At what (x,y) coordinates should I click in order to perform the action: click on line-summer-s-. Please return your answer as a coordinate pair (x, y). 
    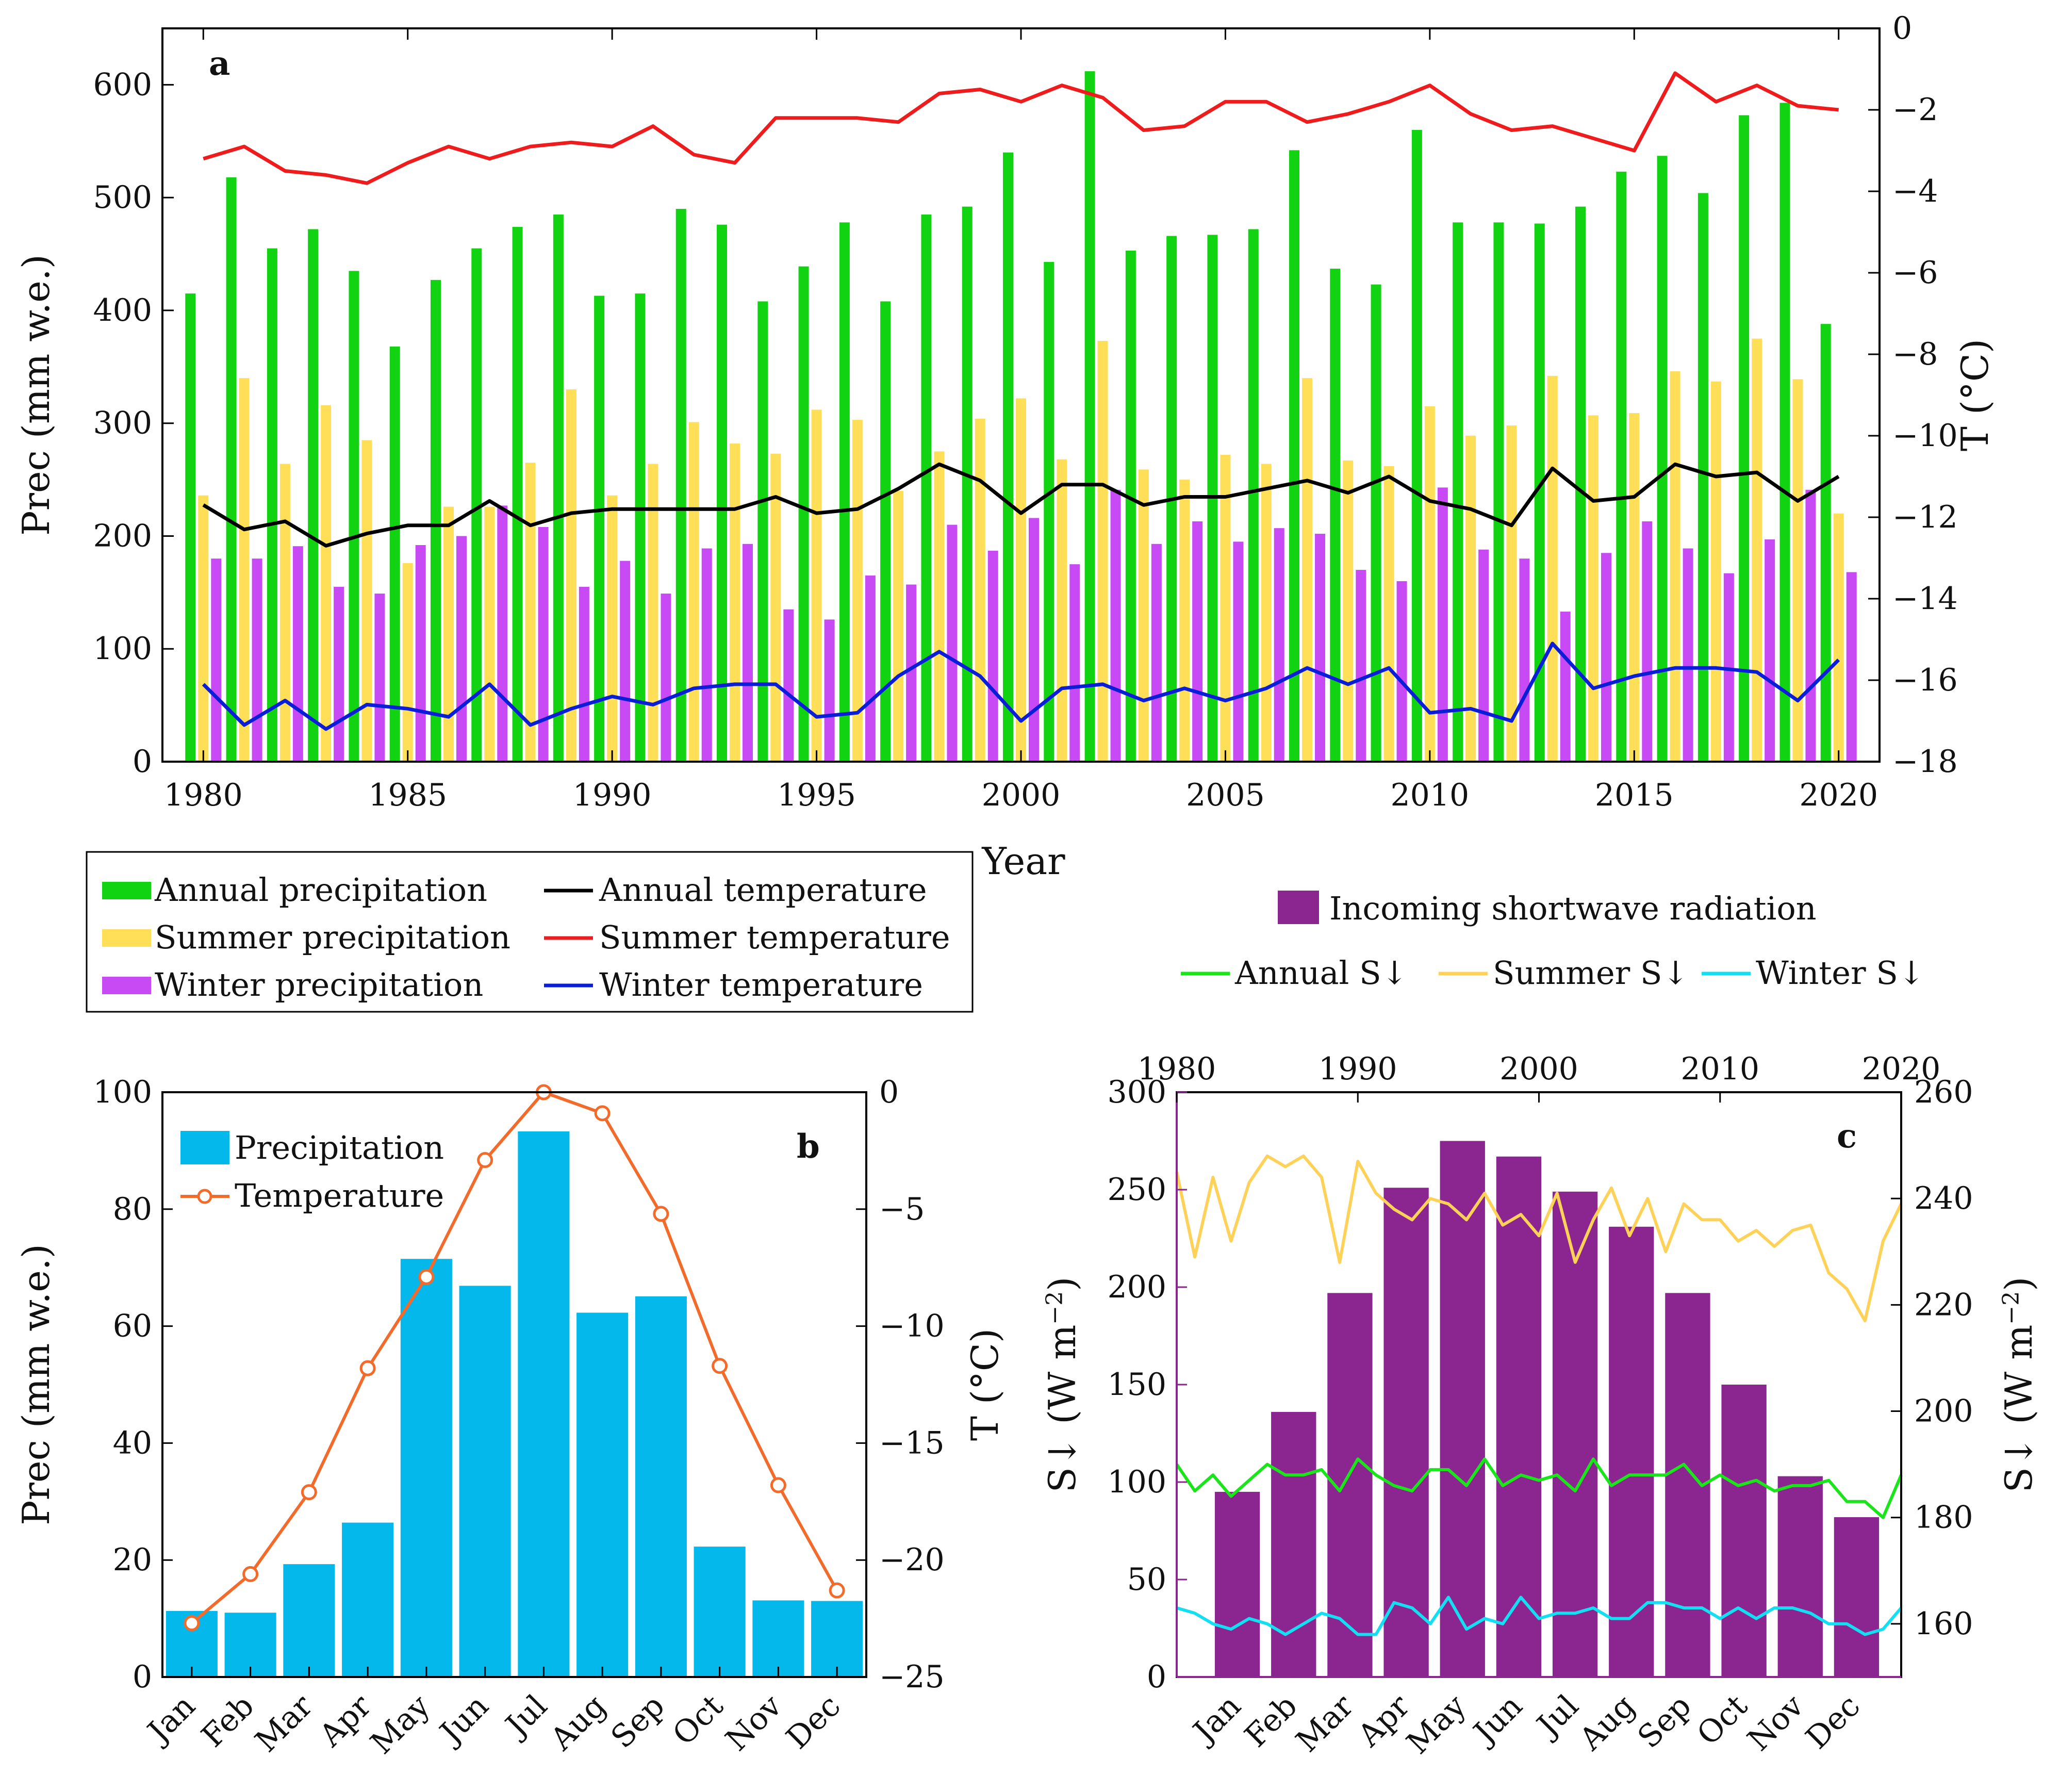
    Looking at the image, I should click on (1539, 1238).